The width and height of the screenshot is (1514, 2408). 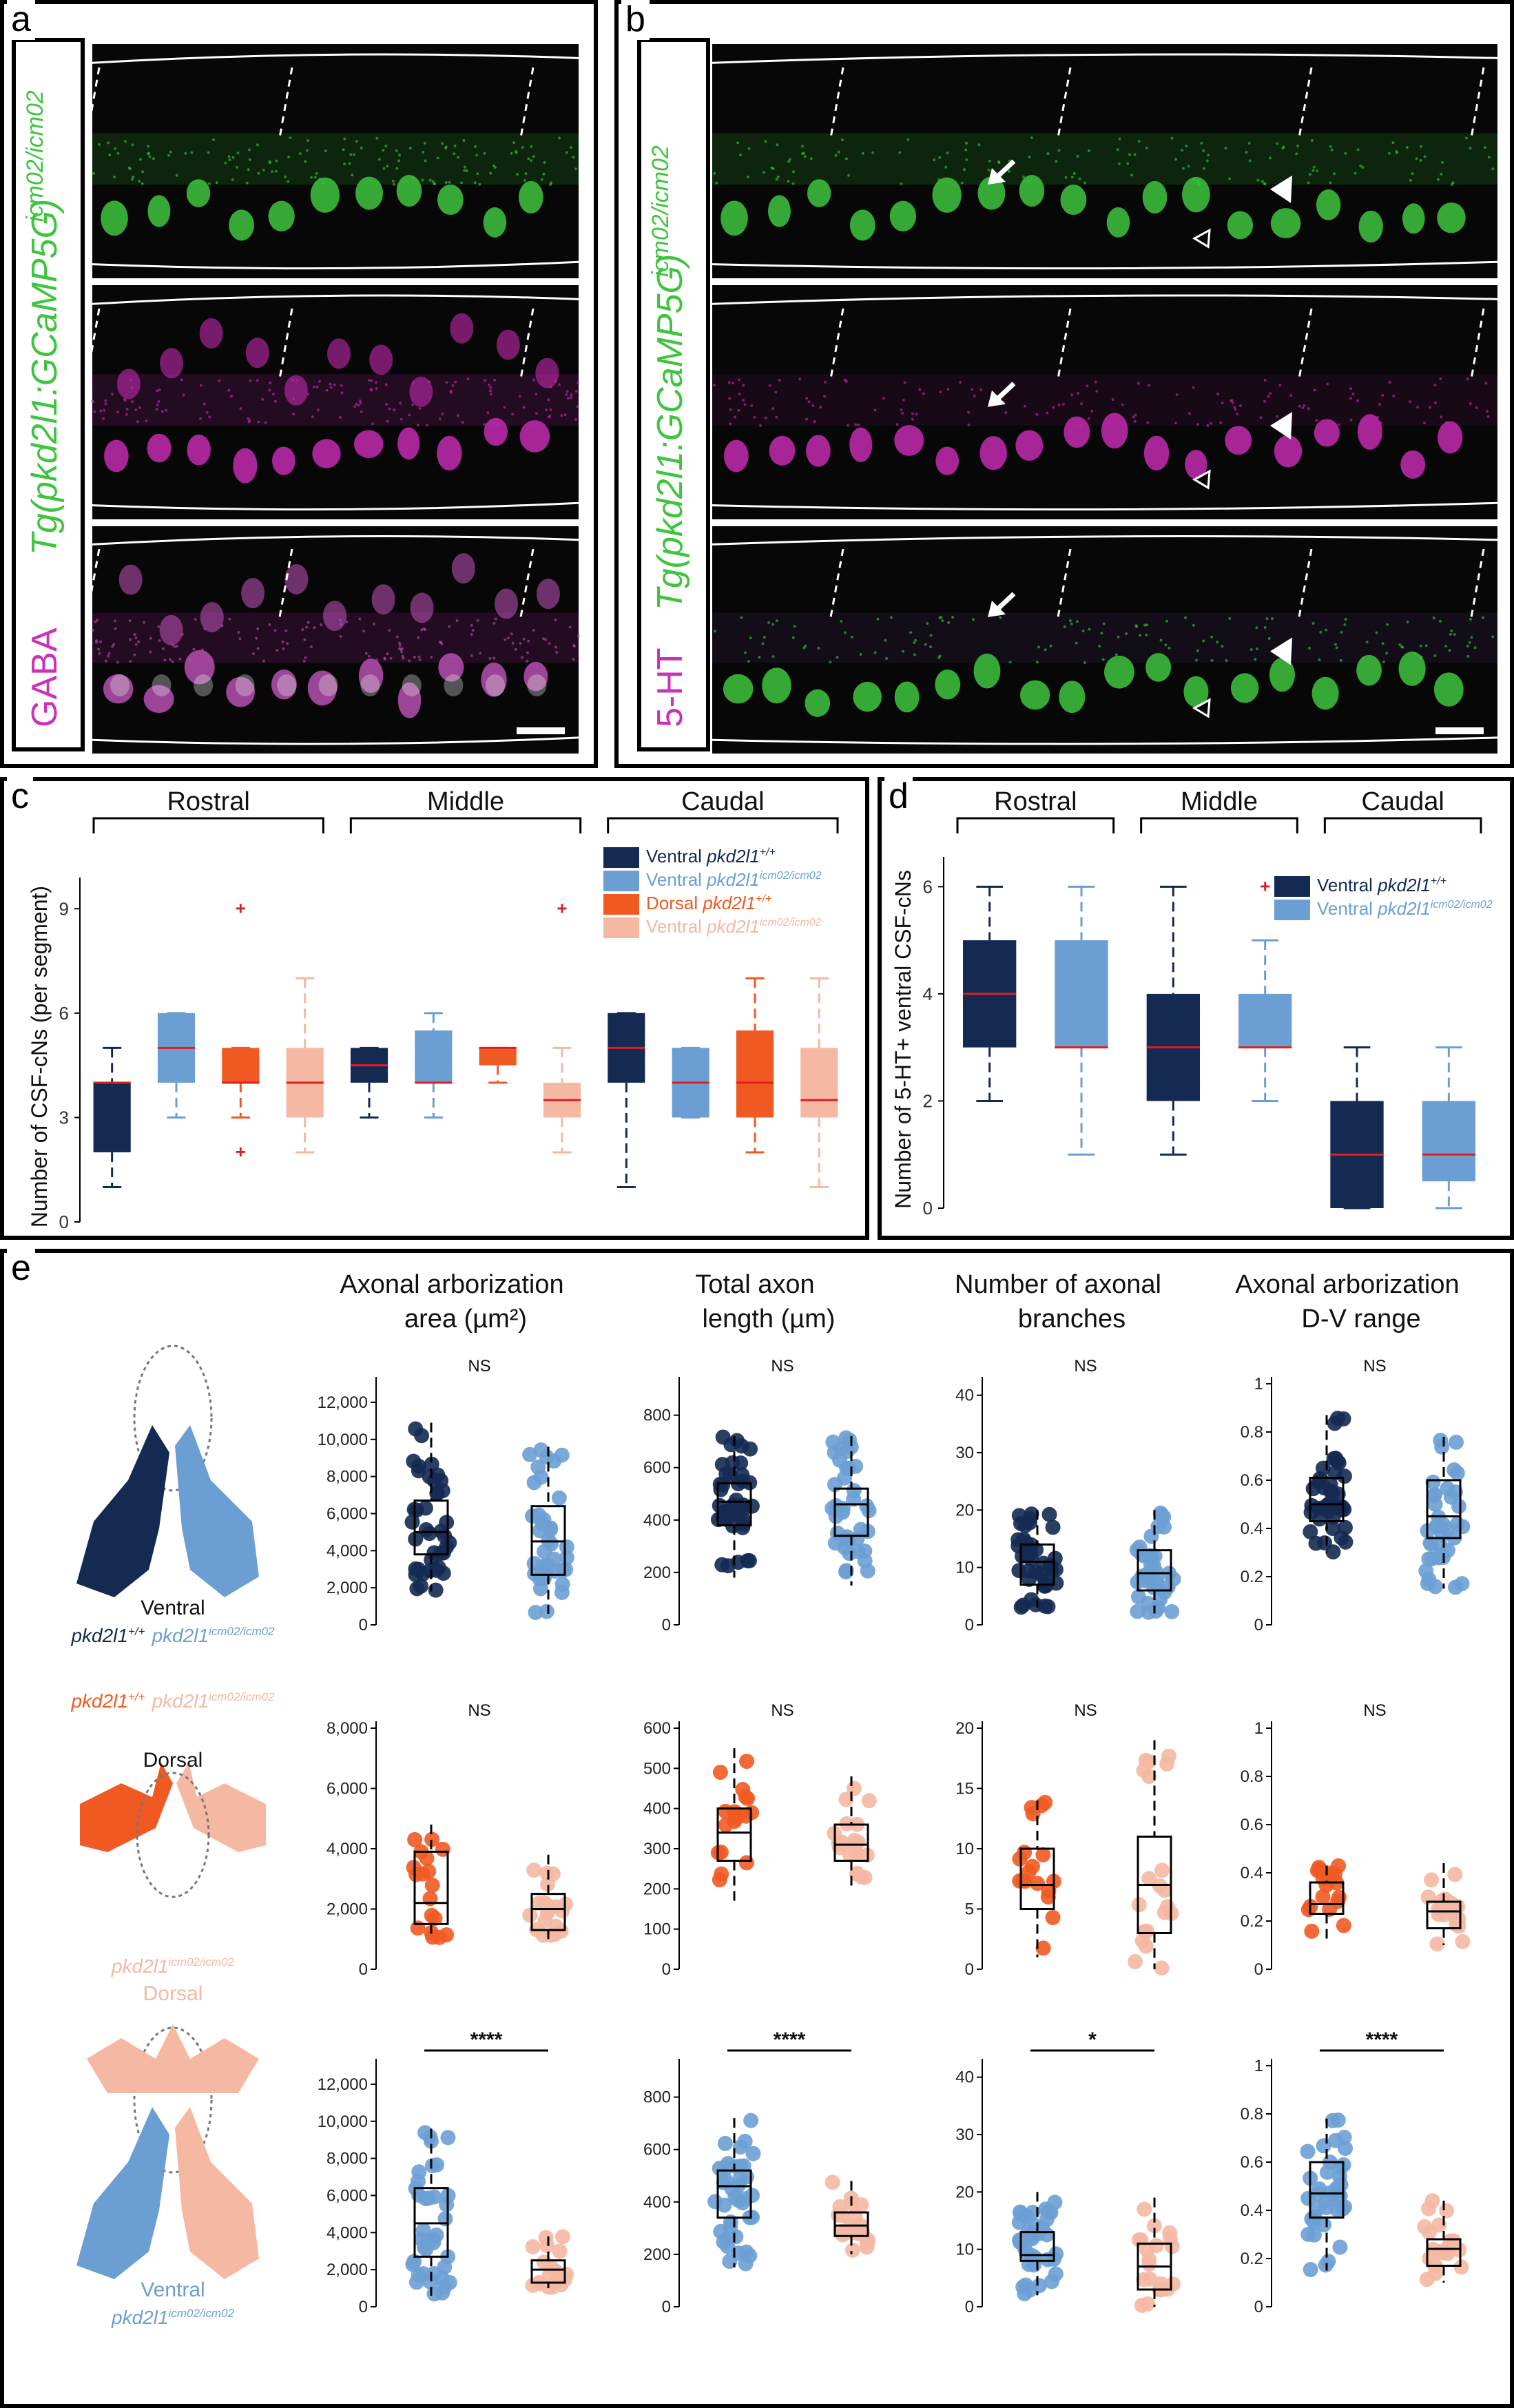 What do you see at coordinates (1258, 2066) in the screenshot?
I see `y-tick-label: 1` at bounding box center [1258, 2066].